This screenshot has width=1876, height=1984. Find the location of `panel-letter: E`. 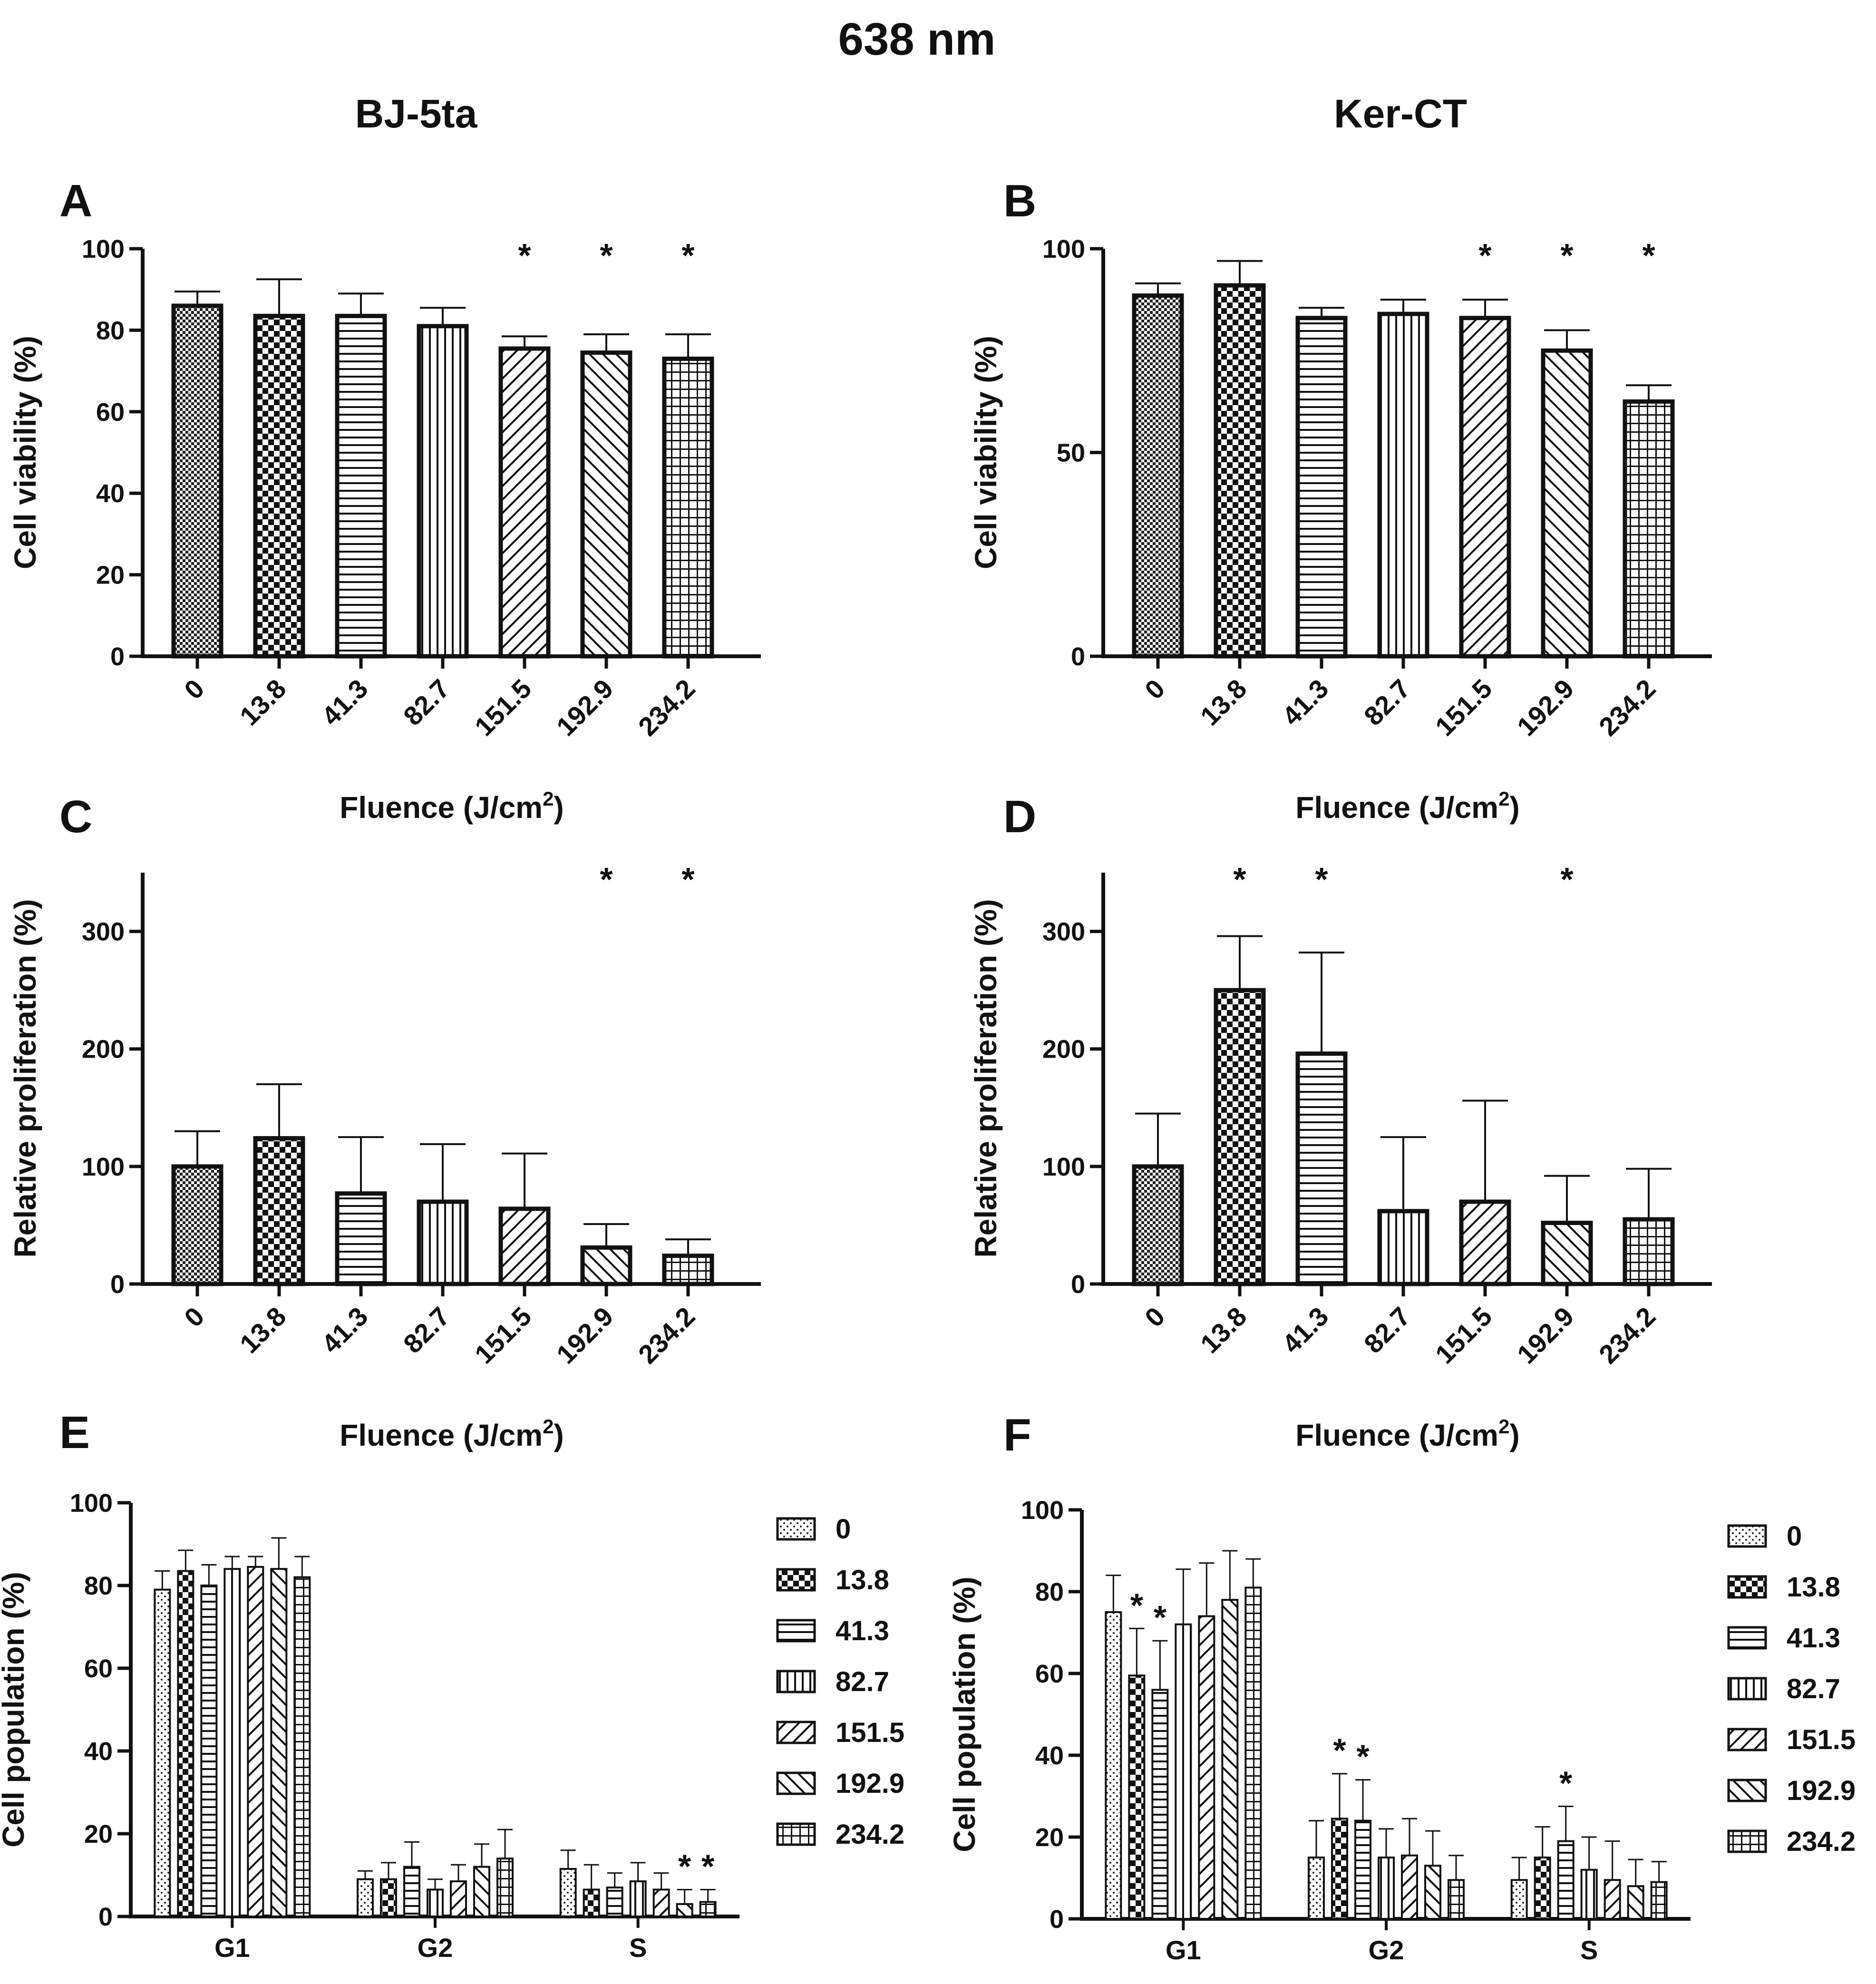

panel-letter: E is located at coordinates (74, 1432).